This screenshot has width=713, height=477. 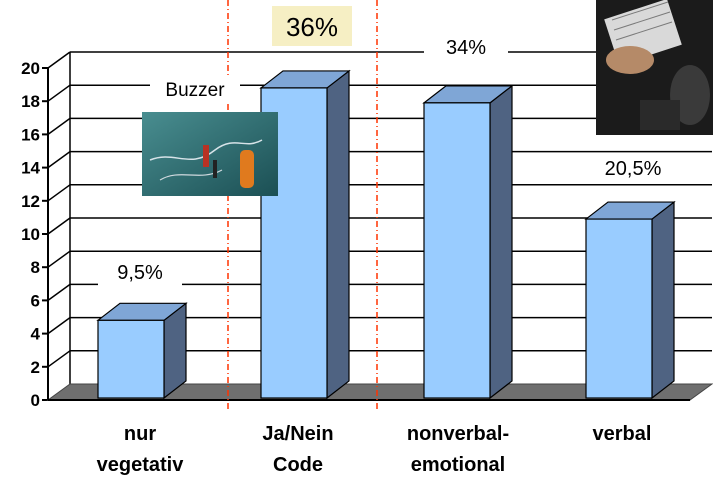 I want to click on y-tick-label: 16, so click(x=30, y=134).